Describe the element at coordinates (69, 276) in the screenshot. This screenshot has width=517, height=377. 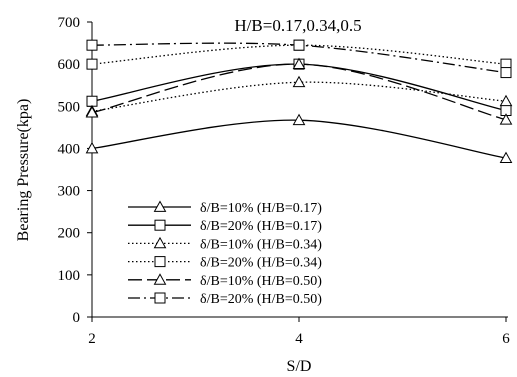
I see `y-tick-label: 100` at that location.